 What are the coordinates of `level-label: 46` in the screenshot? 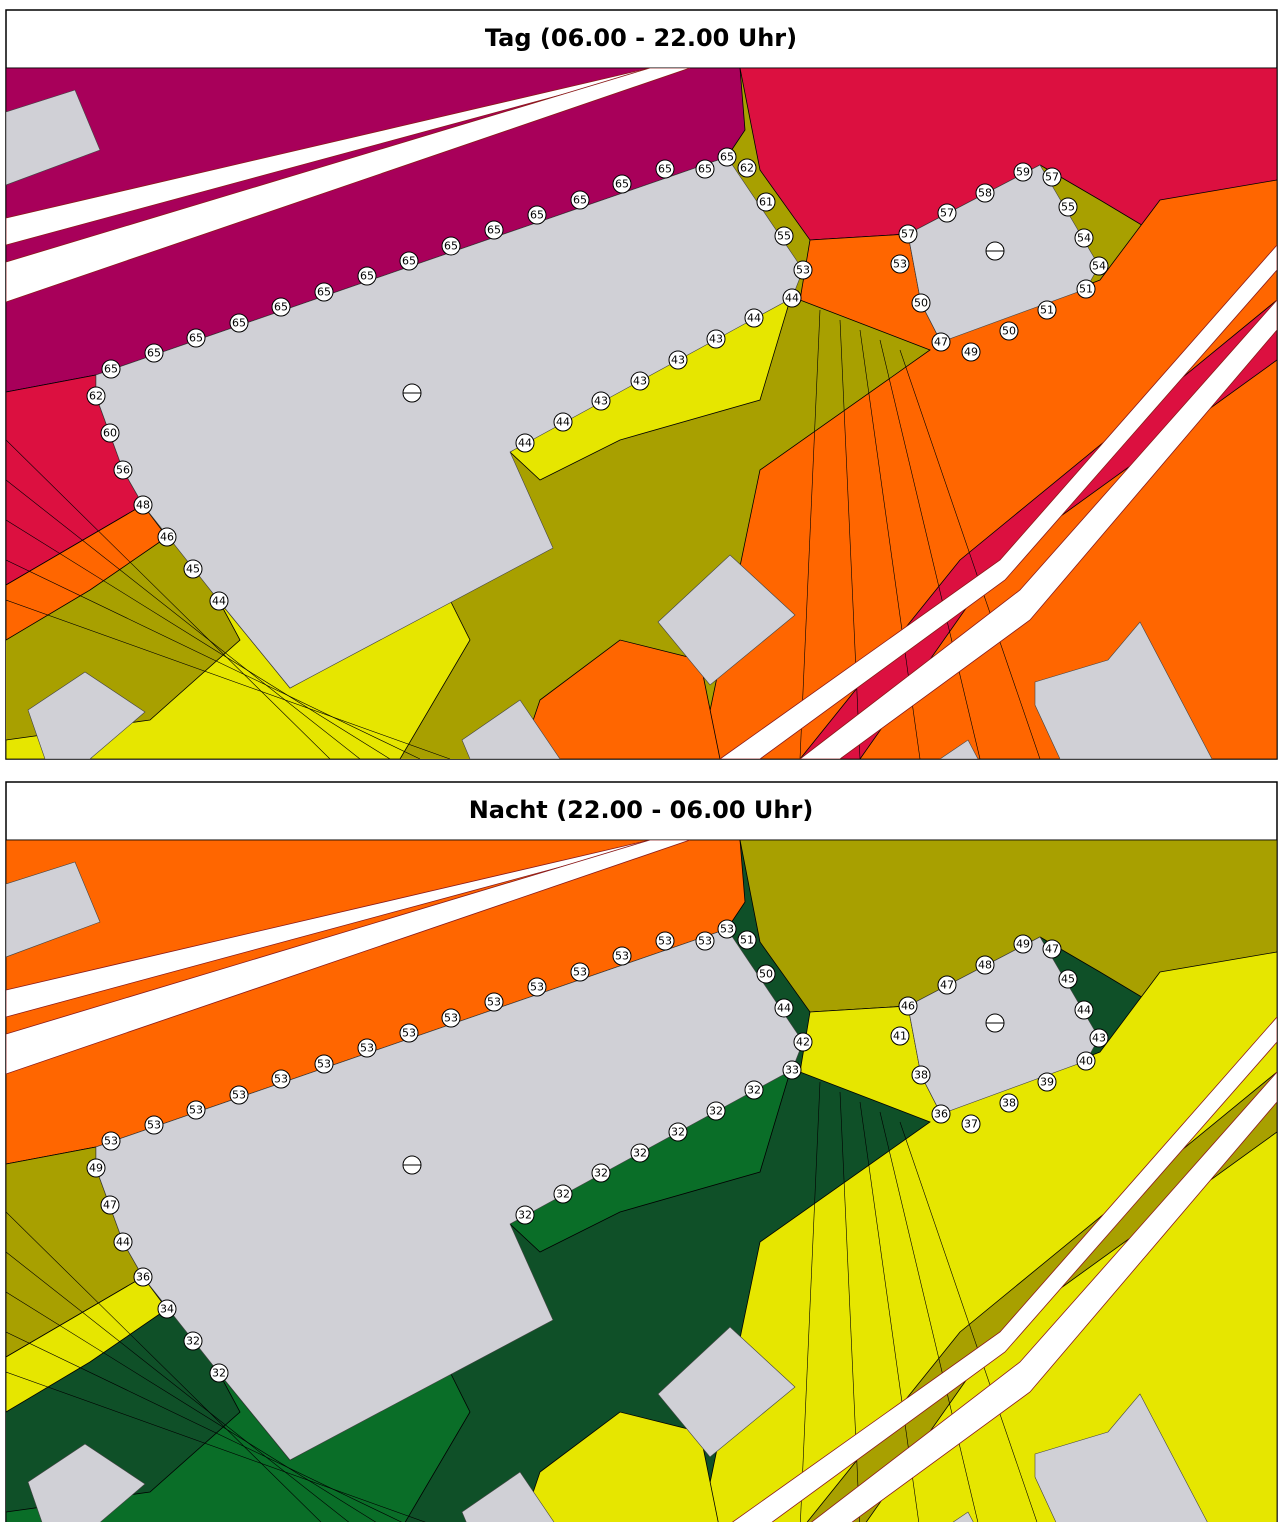 It's located at (908, 1006).